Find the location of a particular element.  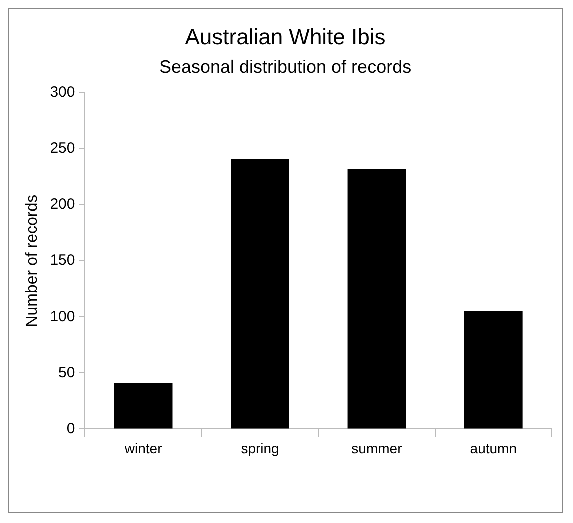

y-tick-label: 0 is located at coordinates (71, 429).